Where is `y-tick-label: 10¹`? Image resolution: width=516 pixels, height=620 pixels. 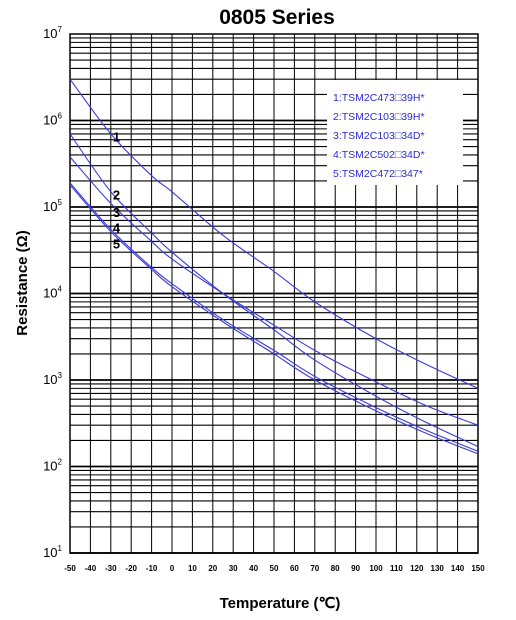
y-tick-label: 10¹ is located at coordinates (52, 552).